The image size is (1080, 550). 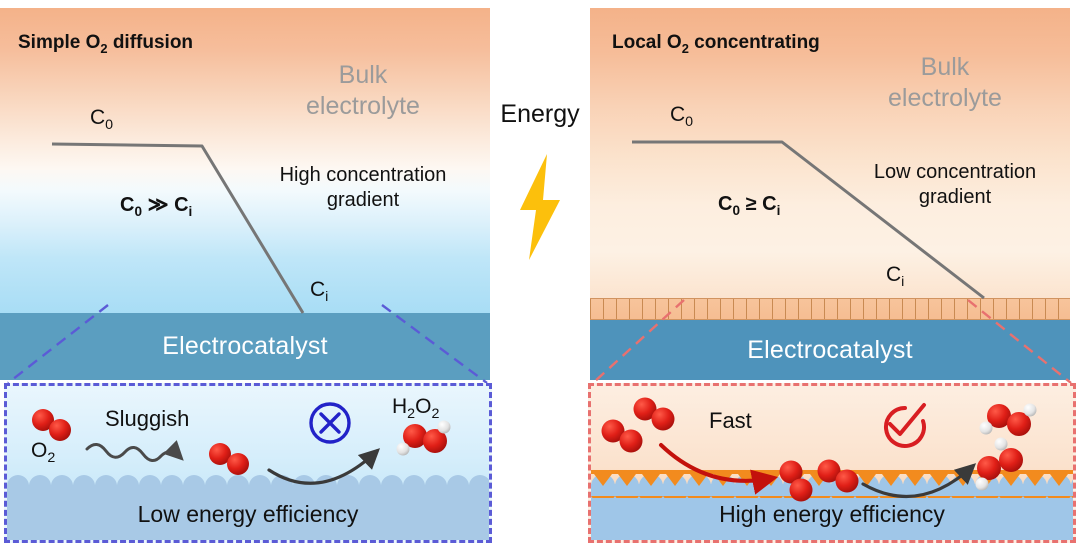 What do you see at coordinates (98, 117) in the screenshot?
I see `c0-letter-left: C` at bounding box center [98, 117].